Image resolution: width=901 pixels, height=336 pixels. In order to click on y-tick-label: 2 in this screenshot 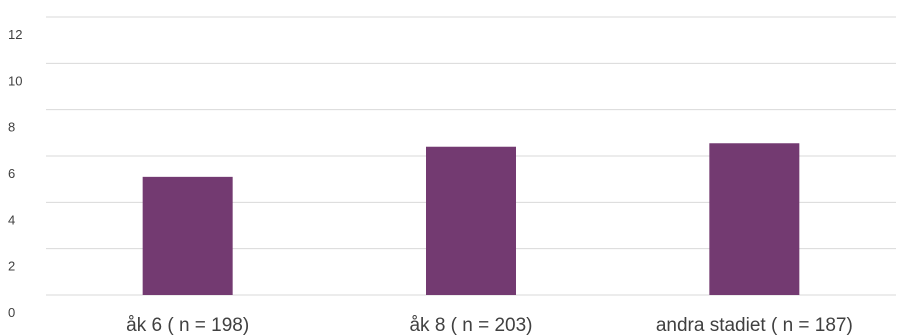, I will do `click(11, 266)`.